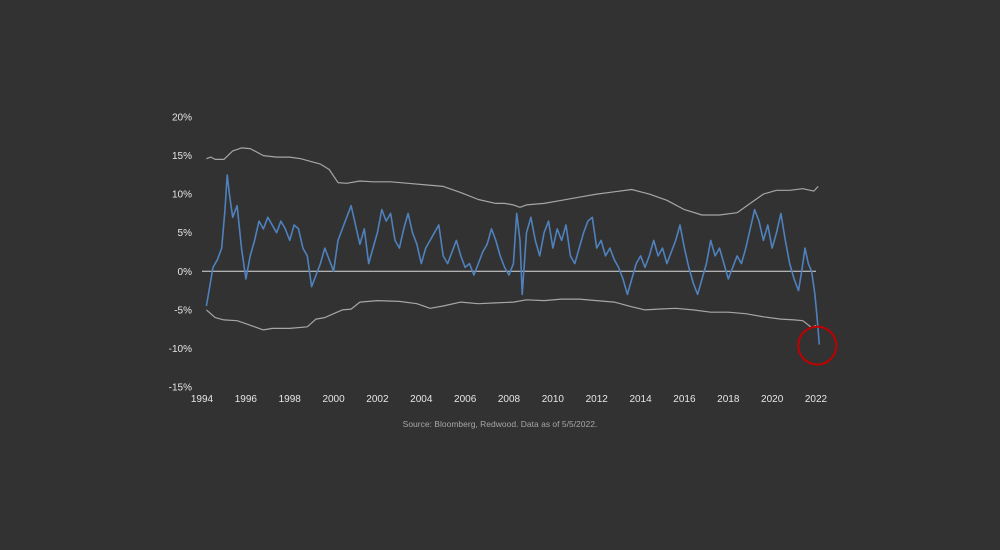 Image resolution: width=1000 pixels, height=550 pixels. Describe the element at coordinates (182, 156) in the screenshot. I see `y-tick-label: 15%` at that location.